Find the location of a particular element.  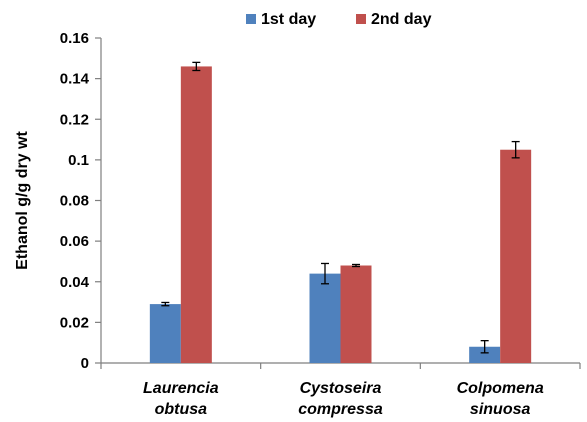

y-tick-label: 0.16 is located at coordinates (74, 38).